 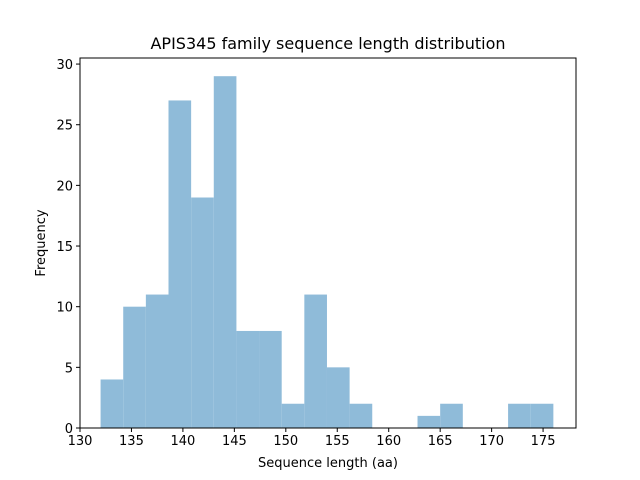 What do you see at coordinates (440, 441) in the screenshot?
I see `x-tick-label: 165` at bounding box center [440, 441].